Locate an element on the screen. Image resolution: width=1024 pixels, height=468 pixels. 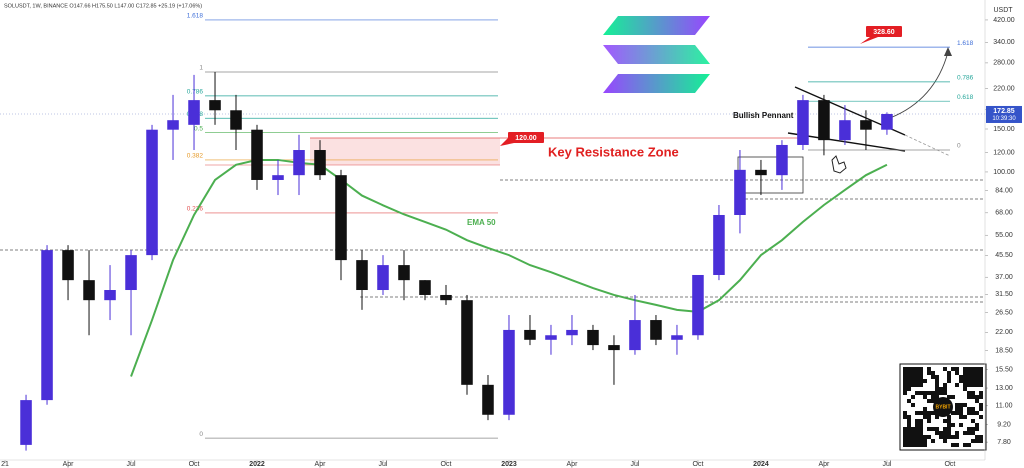
solana-logo is located at coordinates (656, 54).